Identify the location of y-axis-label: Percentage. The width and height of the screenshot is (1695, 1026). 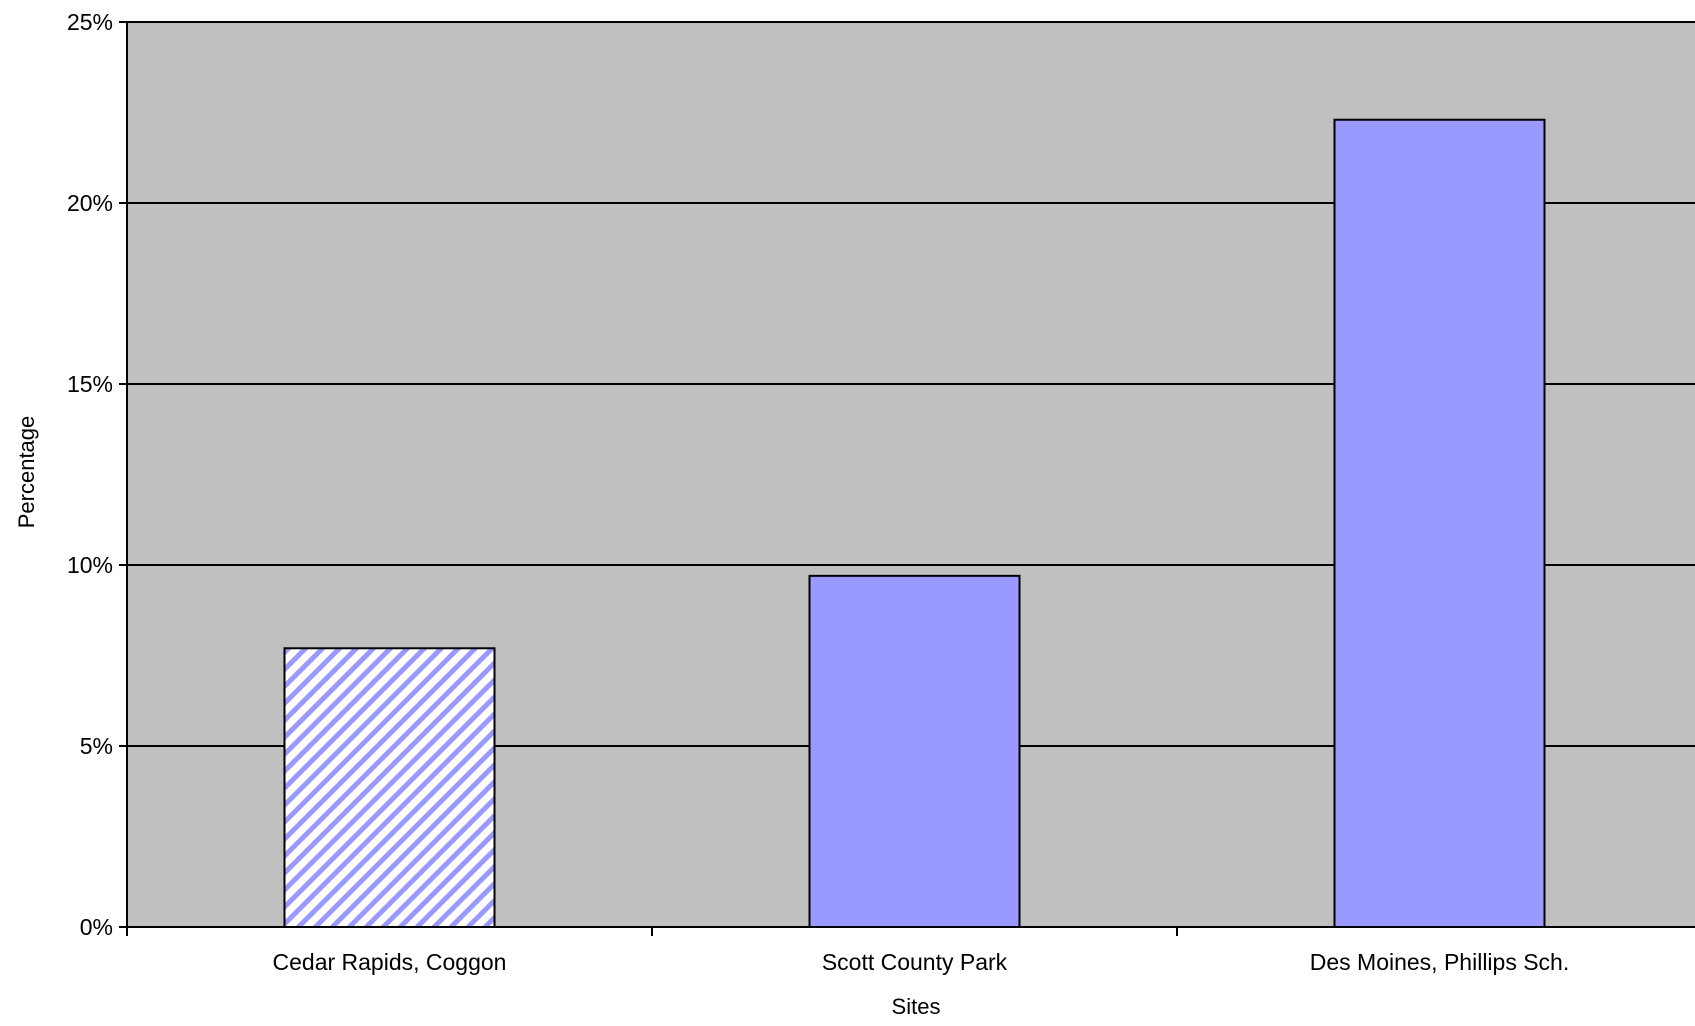
(26, 472).